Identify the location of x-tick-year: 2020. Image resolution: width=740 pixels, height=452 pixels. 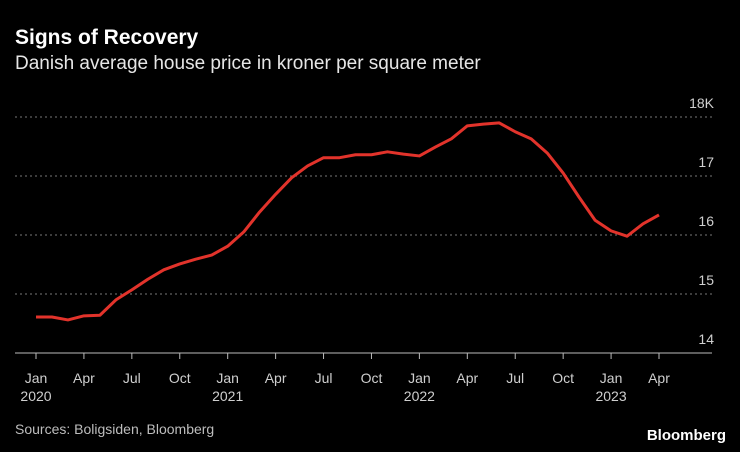
(35, 396).